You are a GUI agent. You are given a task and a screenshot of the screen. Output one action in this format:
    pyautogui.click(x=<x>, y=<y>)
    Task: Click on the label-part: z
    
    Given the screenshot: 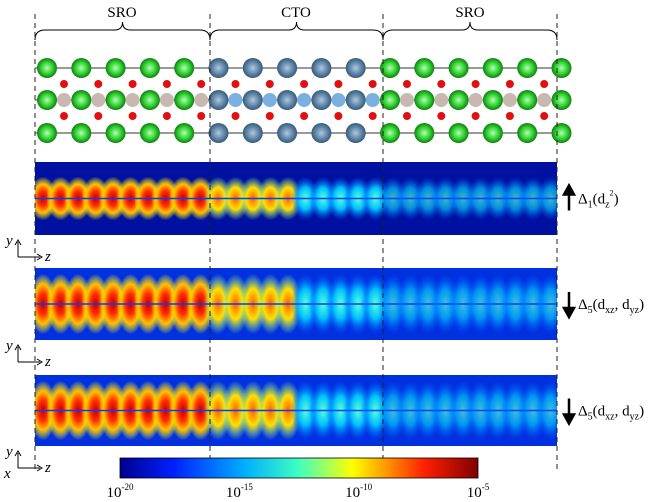 What is the action you would take?
    pyautogui.click(x=607, y=205)
    